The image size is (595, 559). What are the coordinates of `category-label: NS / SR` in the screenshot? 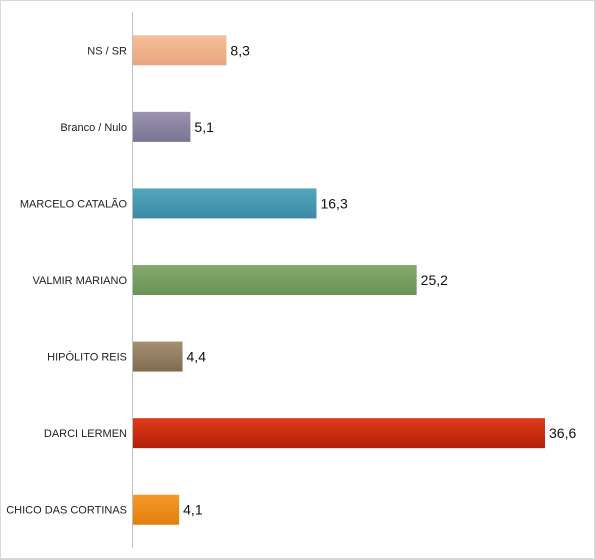 It's located at (107, 51).